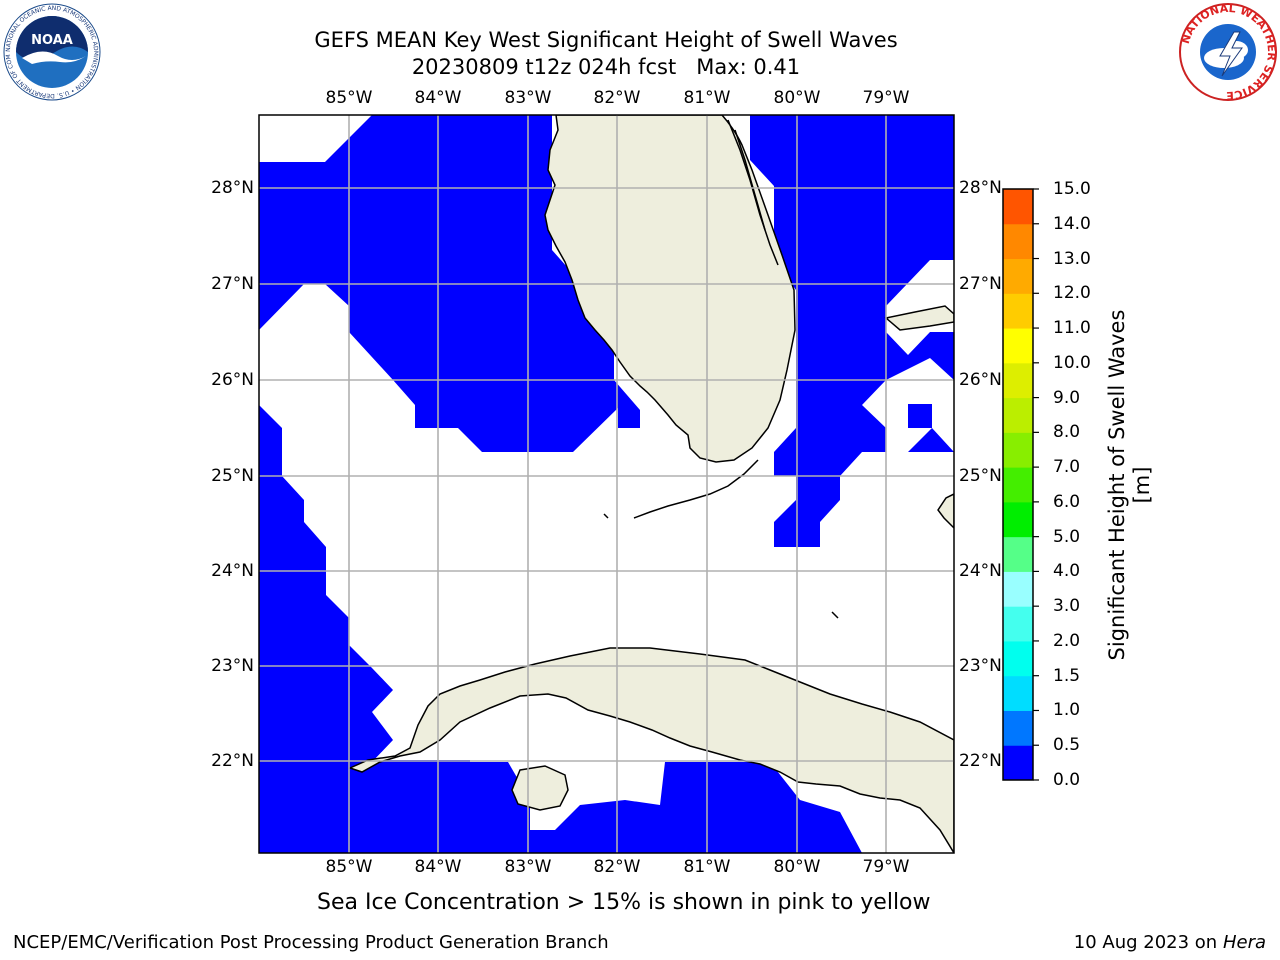 This screenshot has width=1280, height=960. I want to click on lon-tick-label-top: 83°W, so click(528, 98).